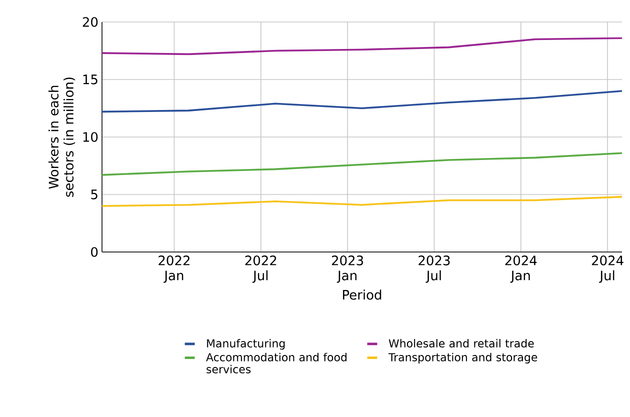 The image size is (630, 417). I want to click on y-tick-label: 5, so click(94, 195).